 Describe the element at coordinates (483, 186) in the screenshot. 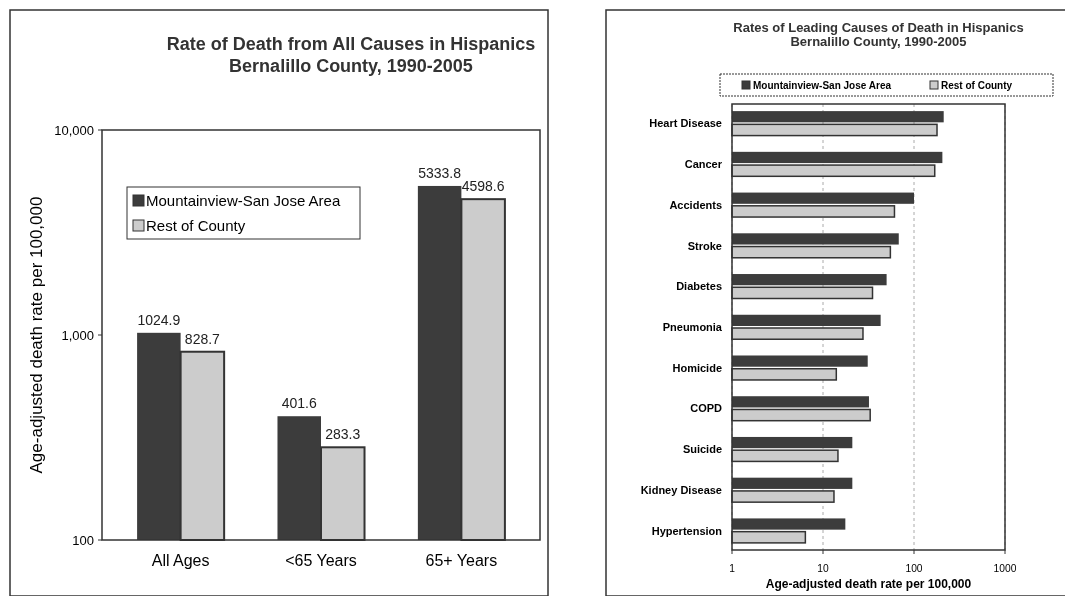

I see `data-label: 4598.6` at that location.